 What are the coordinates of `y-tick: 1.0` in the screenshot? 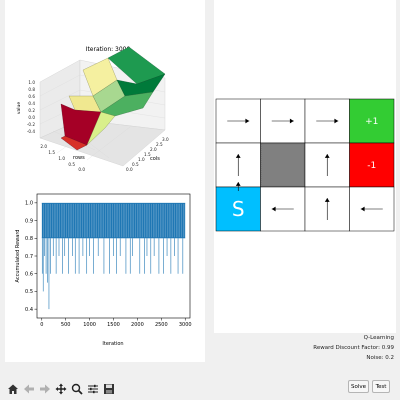 It's located at (61, 158).